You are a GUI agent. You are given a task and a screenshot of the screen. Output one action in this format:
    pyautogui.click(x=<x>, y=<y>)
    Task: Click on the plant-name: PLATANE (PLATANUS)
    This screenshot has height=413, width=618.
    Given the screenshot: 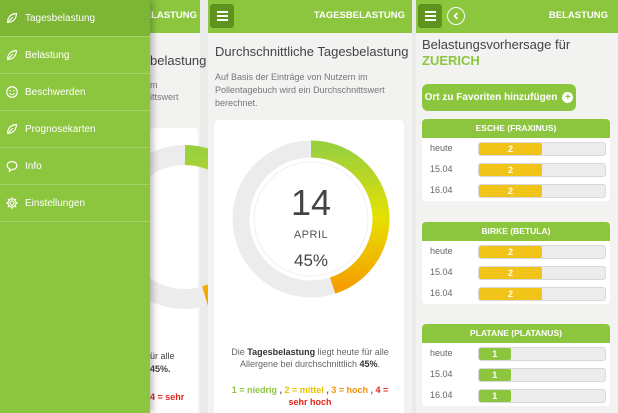 What is the action you would take?
    pyautogui.click(x=516, y=333)
    